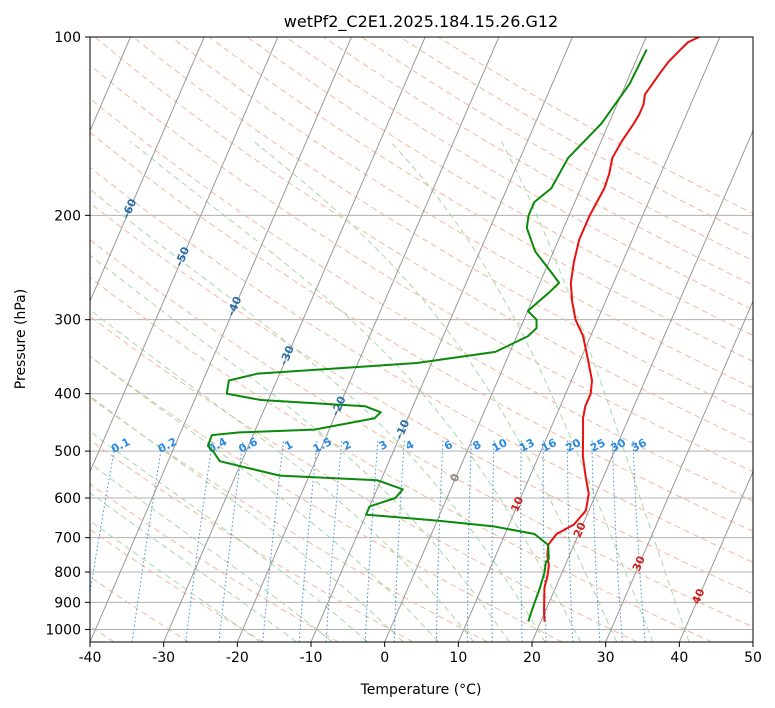 The width and height of the screenshot is (775, 708). I want to click on mixing-ratio-label: 10, so click(500, 445).